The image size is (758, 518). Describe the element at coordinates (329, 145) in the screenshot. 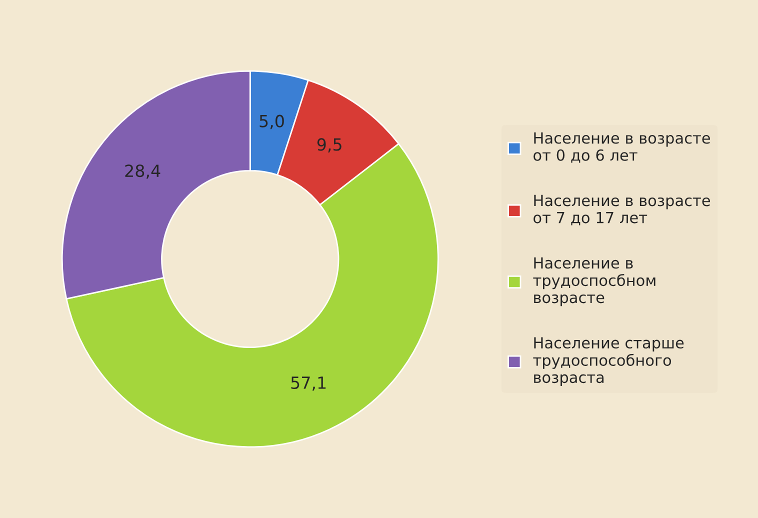

I see `data-label: 9,5` at that location.